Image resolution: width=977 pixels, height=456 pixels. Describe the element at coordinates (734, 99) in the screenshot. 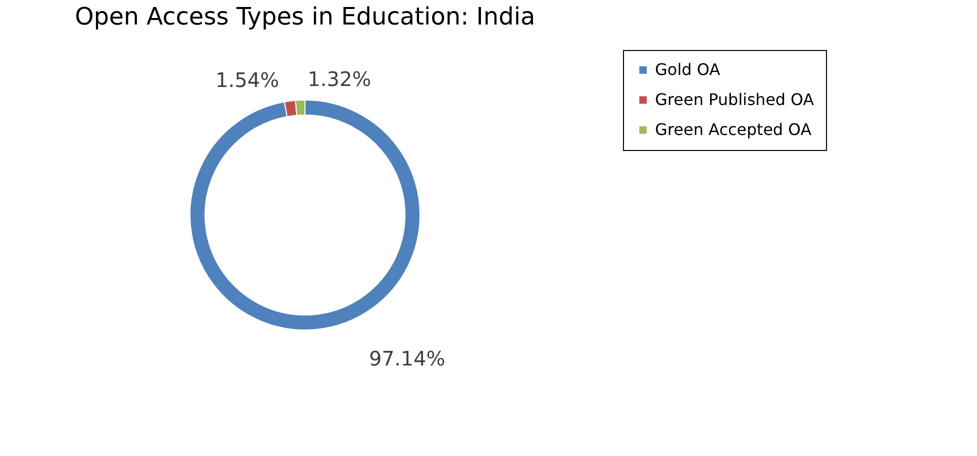

I see `legend-label: Green Published OA` at that location.